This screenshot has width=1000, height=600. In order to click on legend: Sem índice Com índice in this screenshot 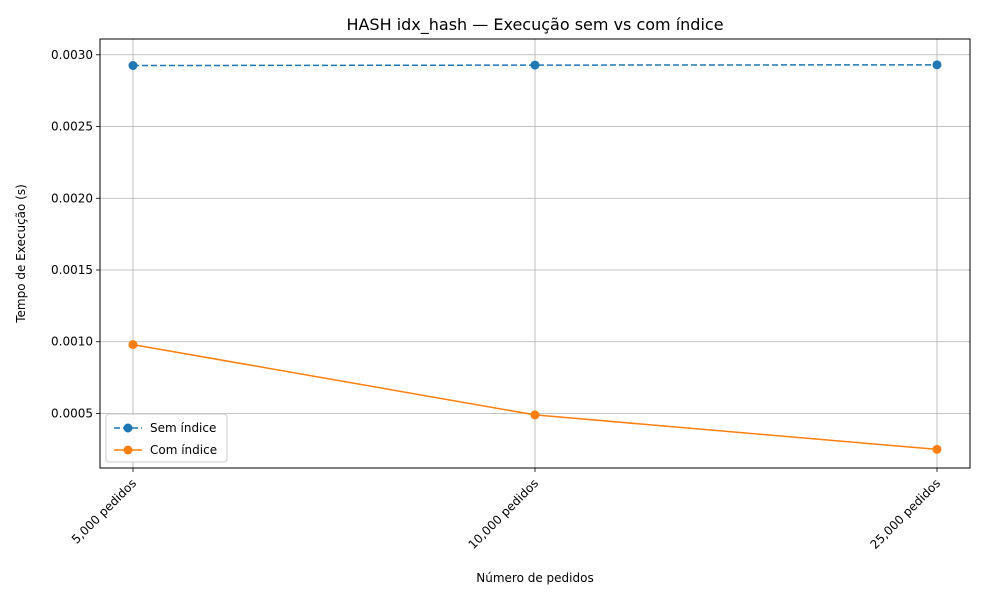, I will do `click(166, 438)`.